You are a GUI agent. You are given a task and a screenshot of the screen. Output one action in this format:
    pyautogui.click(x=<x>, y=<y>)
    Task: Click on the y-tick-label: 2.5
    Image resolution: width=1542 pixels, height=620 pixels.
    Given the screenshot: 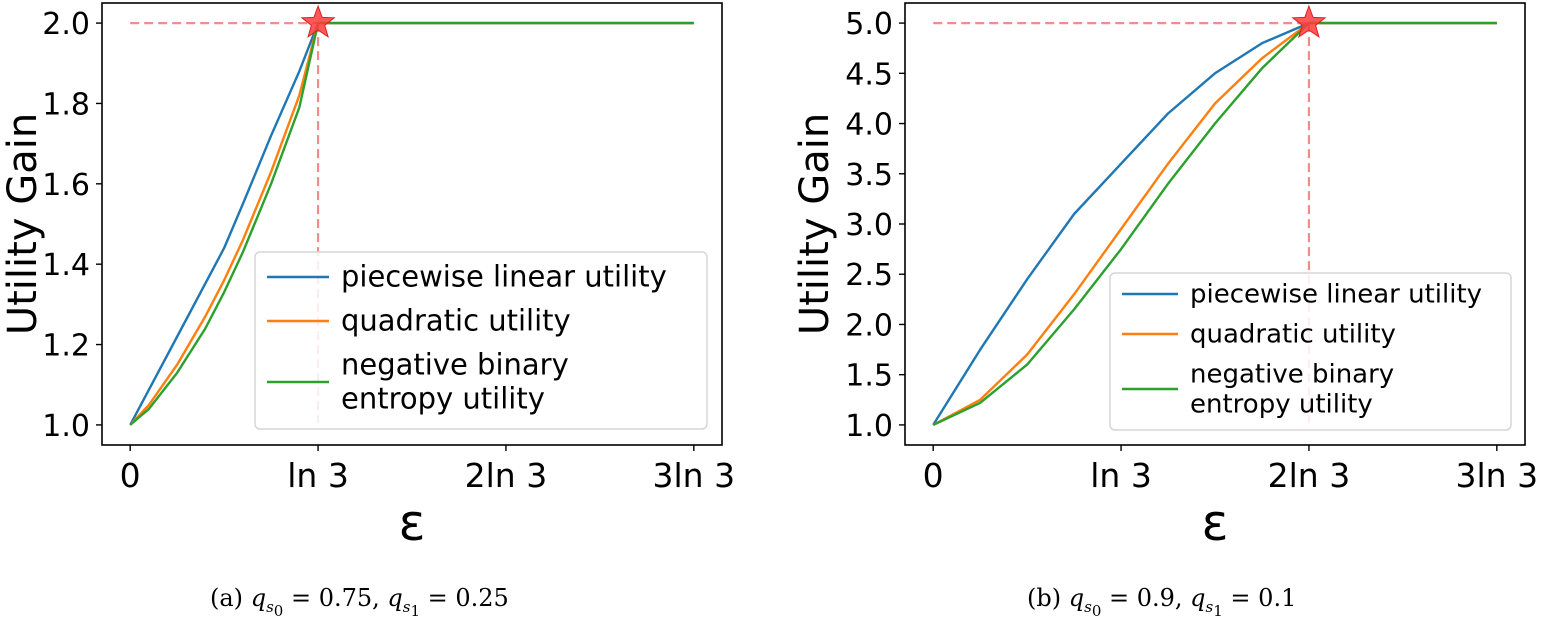 What is the action you would take?
    pyautogui.click(x=869, y=275)
    